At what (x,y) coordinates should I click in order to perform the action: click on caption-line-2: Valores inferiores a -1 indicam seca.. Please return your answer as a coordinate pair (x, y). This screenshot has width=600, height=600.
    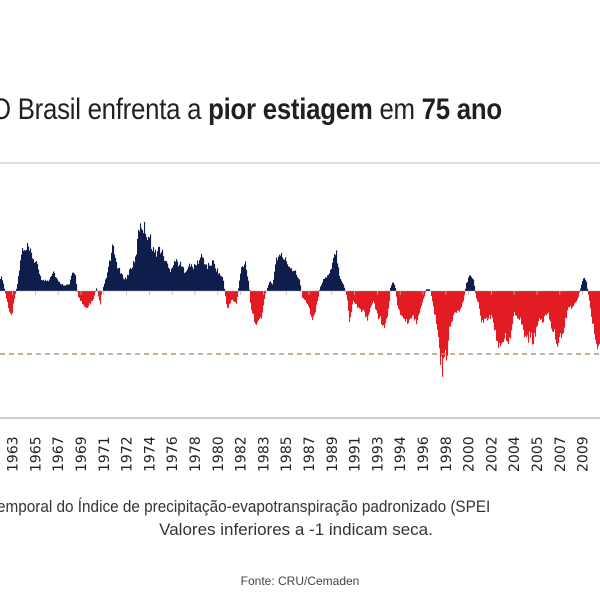
    Looking at the image, I should click on (296, 529).